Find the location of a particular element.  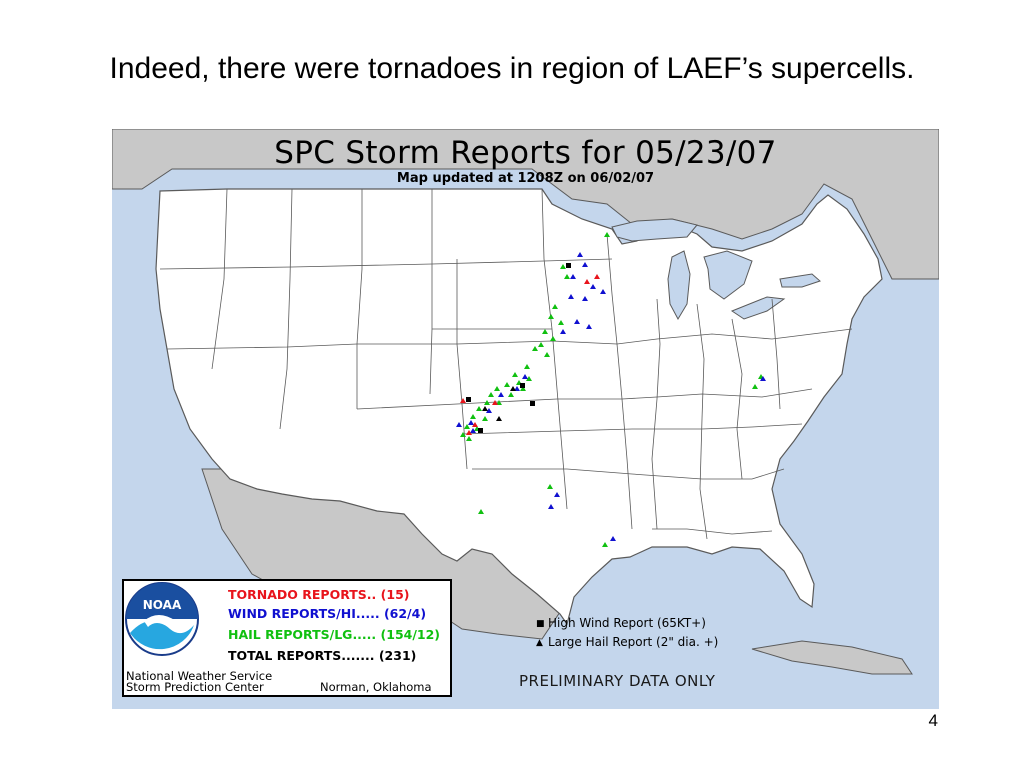

legend-tornado: TORNADO REPORTS.. (15) is located at coordinates (319, 594).